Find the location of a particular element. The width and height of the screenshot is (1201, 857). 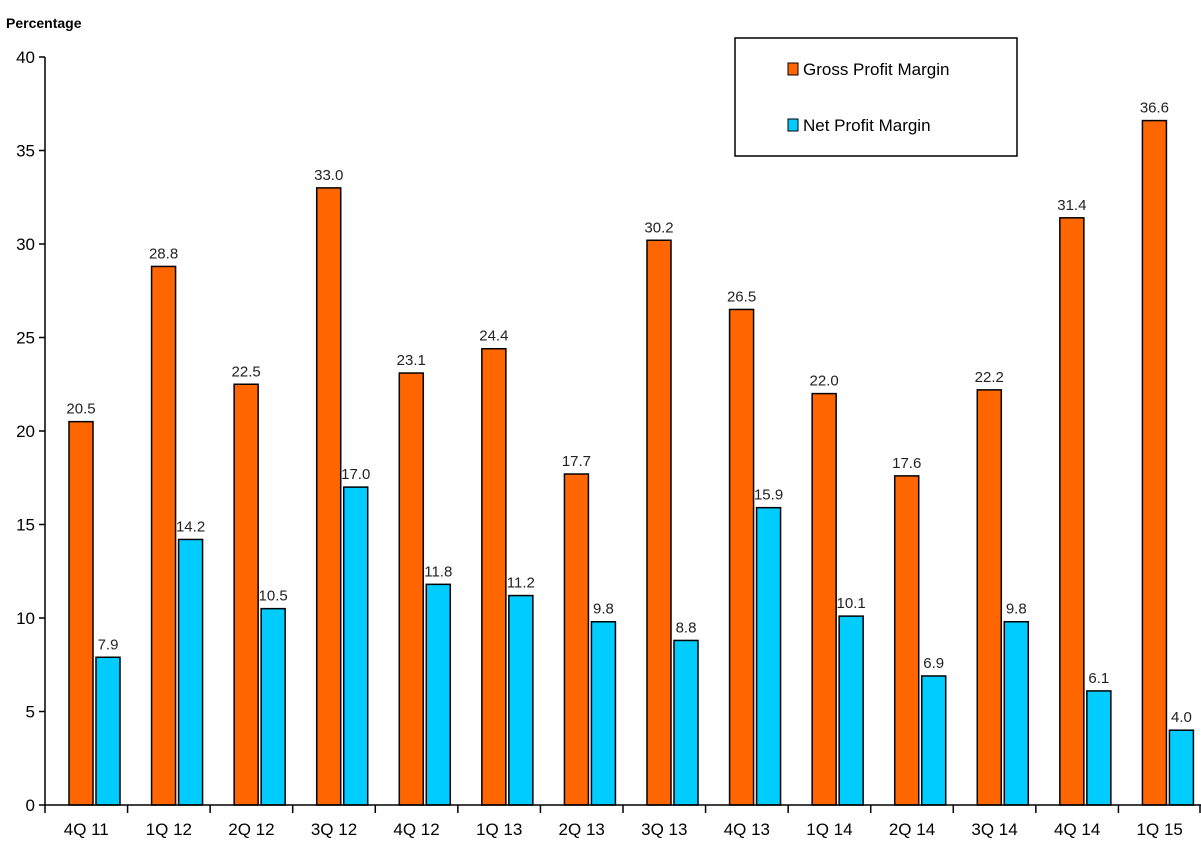

data-label-net-profit-margin: 8.8 is located at coordinates (686, 627).